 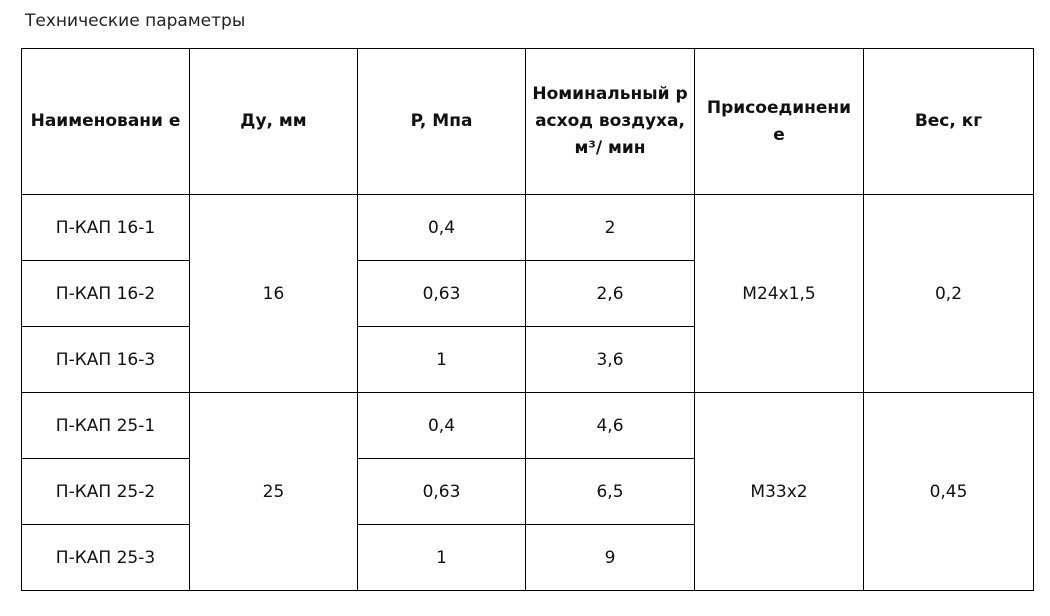 I want to click on cell-flow: 2,6, so click(x=610, y=293).